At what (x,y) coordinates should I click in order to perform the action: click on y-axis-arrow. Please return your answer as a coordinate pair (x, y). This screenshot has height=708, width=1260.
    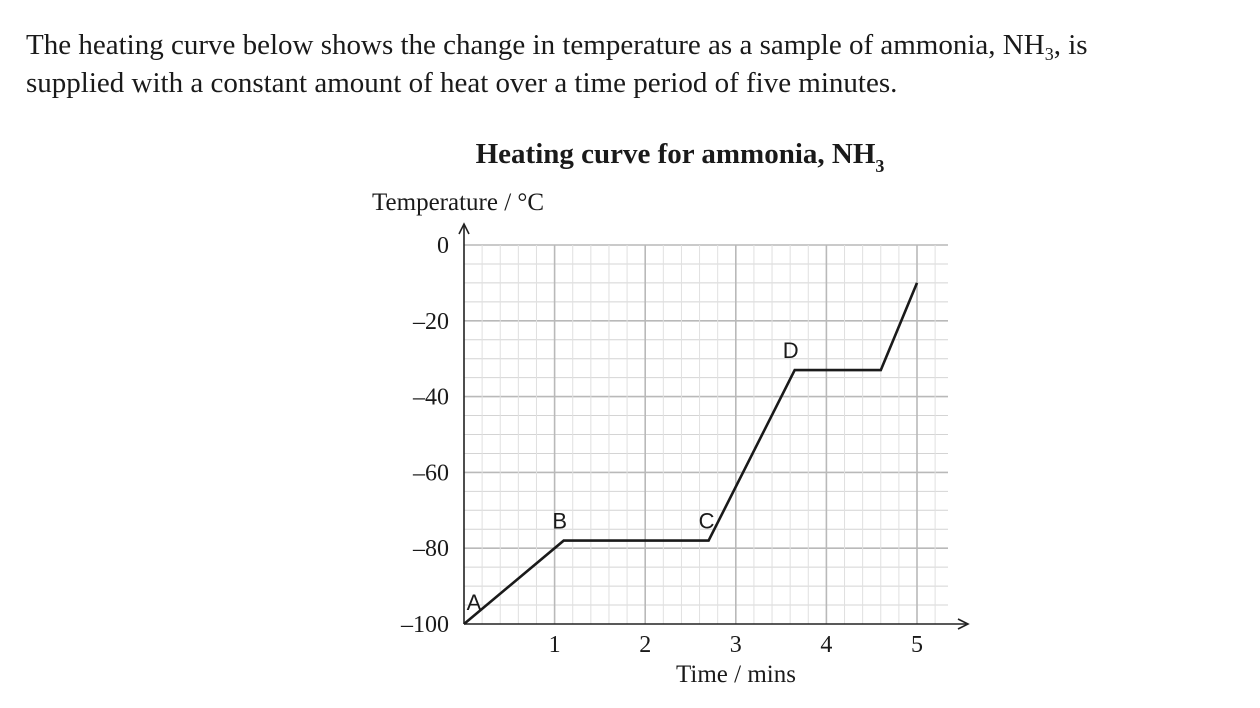
    Looking at the image, I should click on (464, 228).